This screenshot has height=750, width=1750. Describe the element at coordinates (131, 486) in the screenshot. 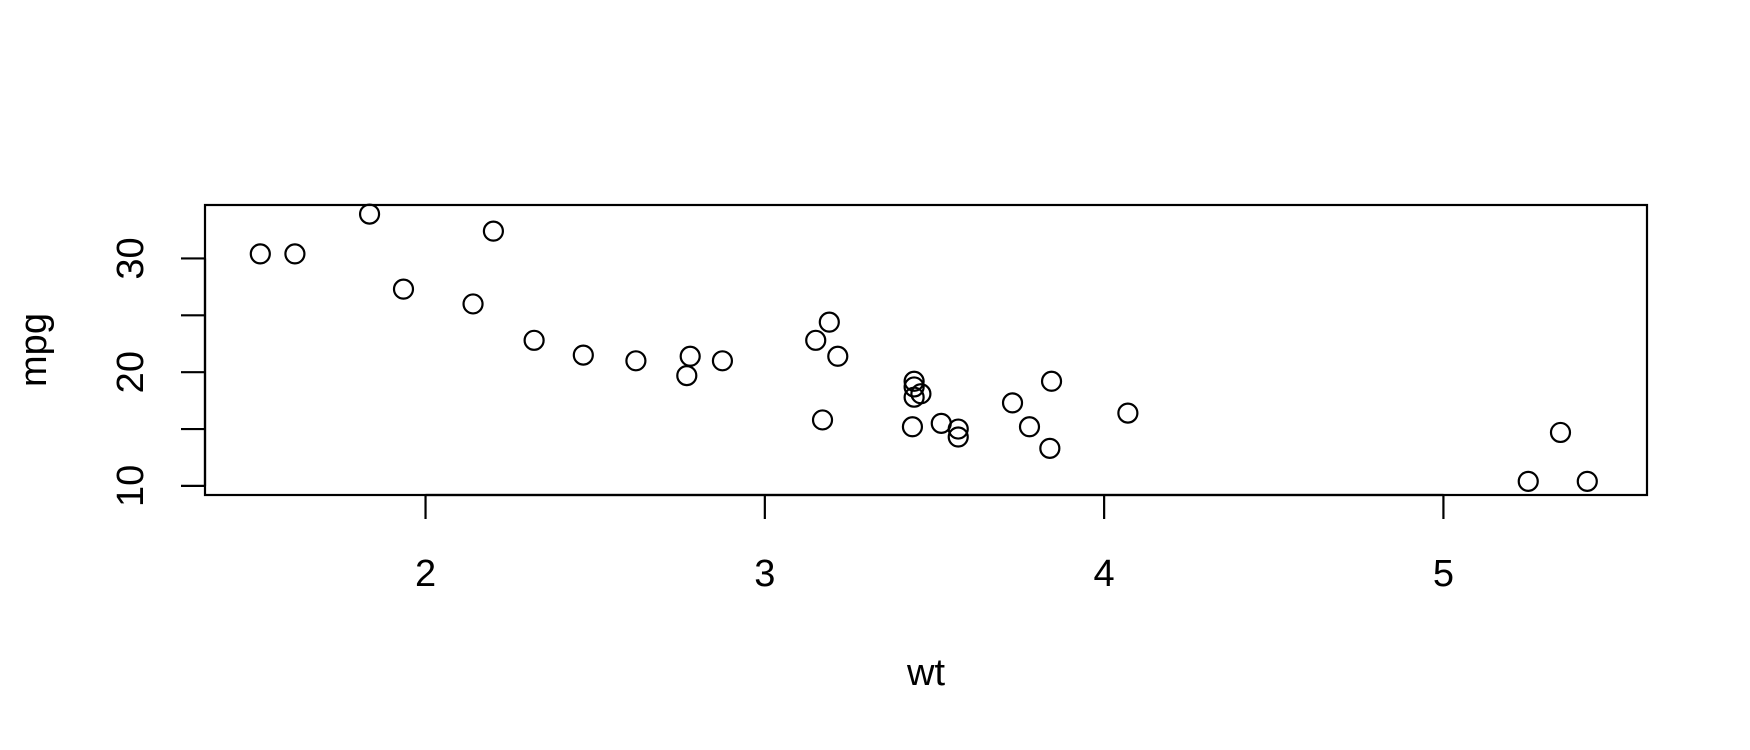

I see `y-tick-label: 10` at that location.